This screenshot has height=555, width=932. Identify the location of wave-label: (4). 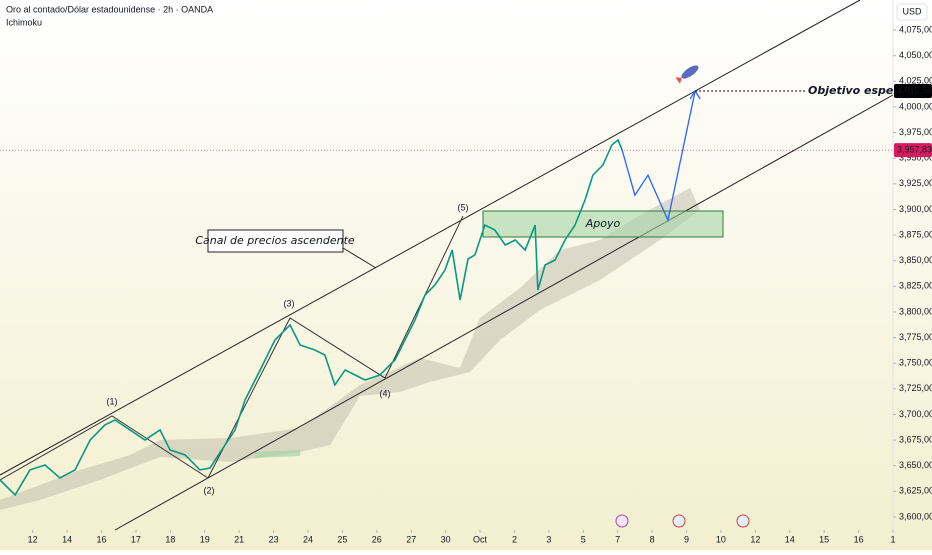
(385, 393).